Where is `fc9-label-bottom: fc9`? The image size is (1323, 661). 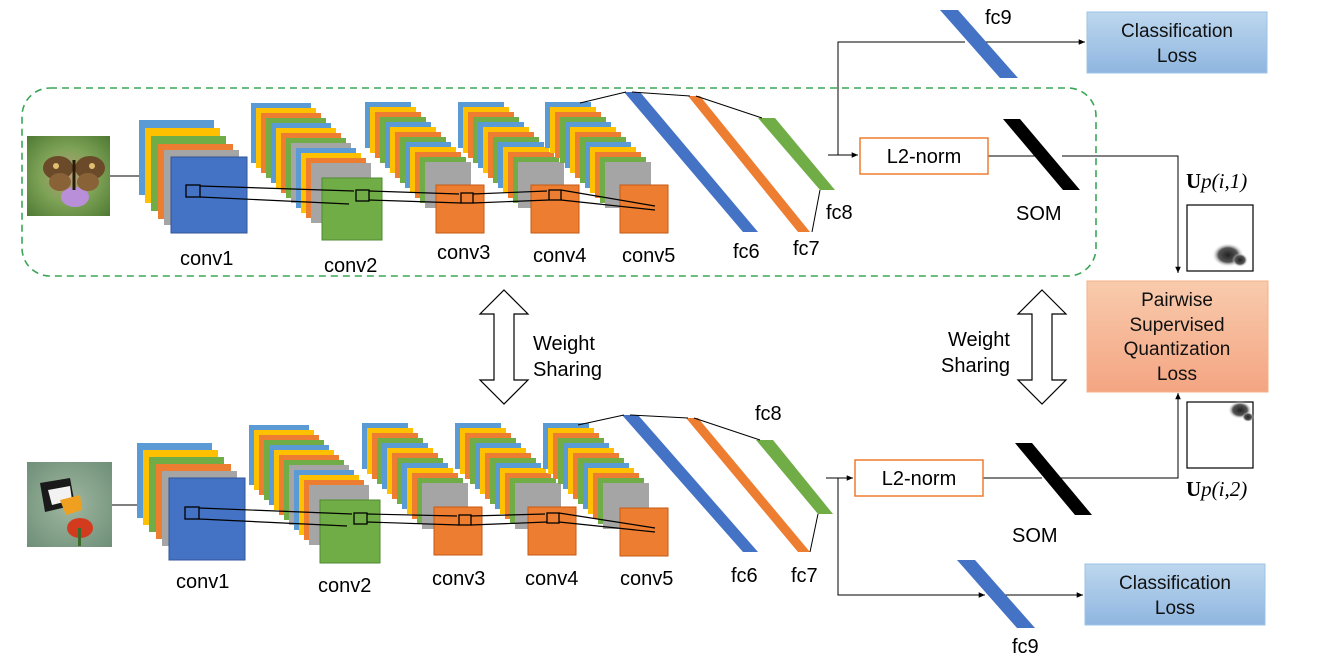 fc9-label-bottom: fc9 is located at coordinates (1025, 647).